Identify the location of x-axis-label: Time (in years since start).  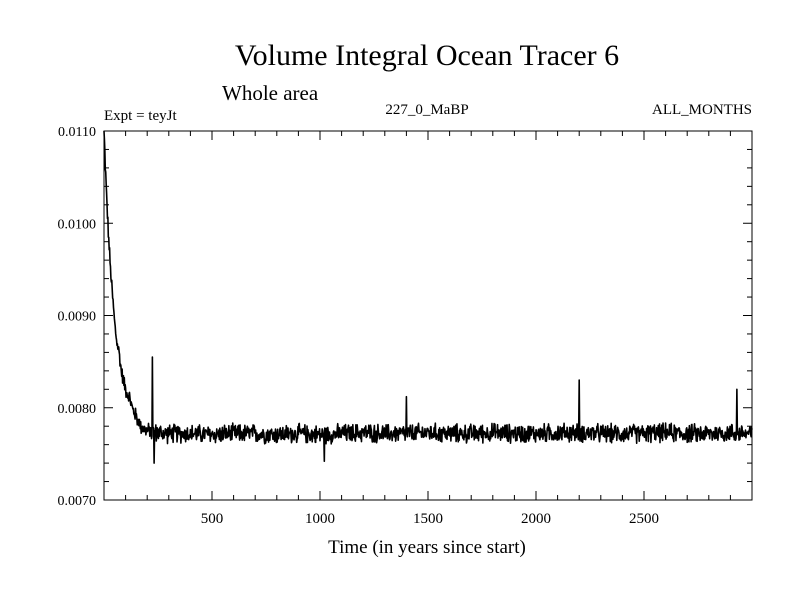
(427, 547).